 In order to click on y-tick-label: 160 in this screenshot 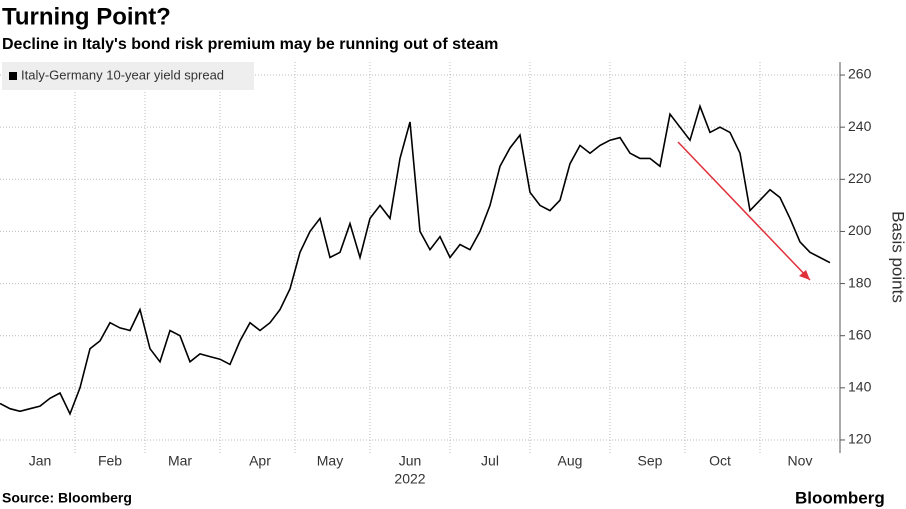, I will do `click(860, 334)`.